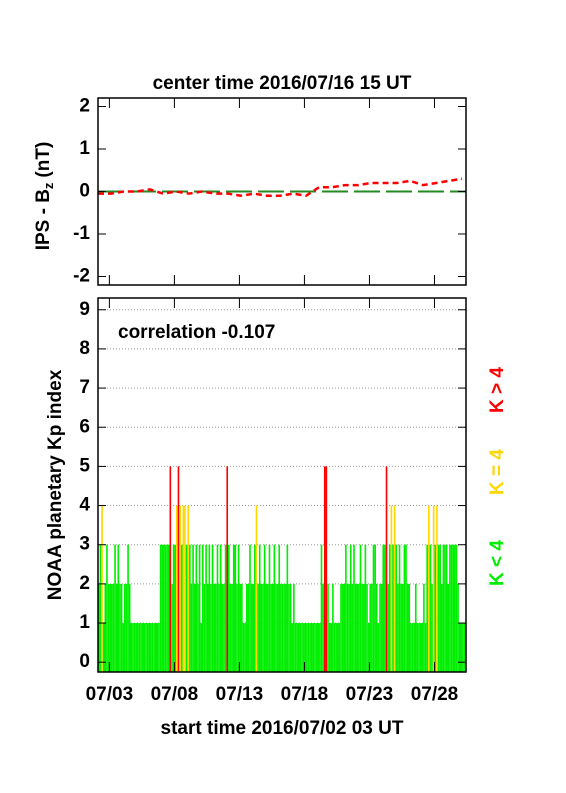  Describe the element at coordinates (84, 583) in the screenshot. I see `y-tick-label: 2` at that location.